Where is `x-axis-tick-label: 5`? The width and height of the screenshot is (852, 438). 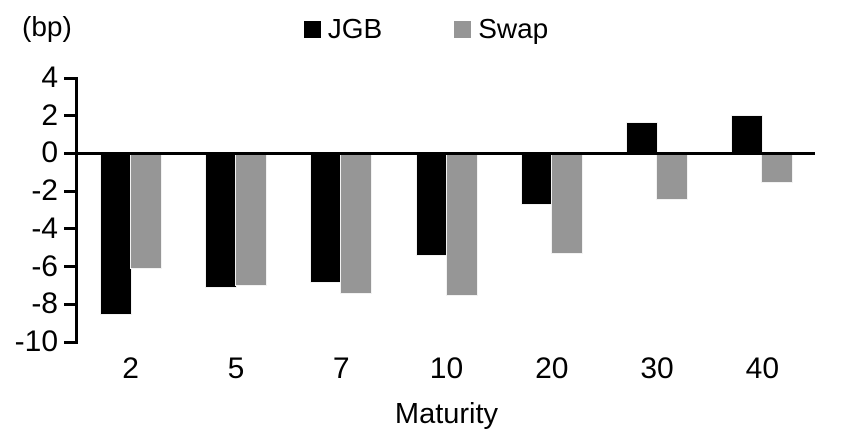 x-axis-tick-label: 5 is located at coordinates (236, 368).